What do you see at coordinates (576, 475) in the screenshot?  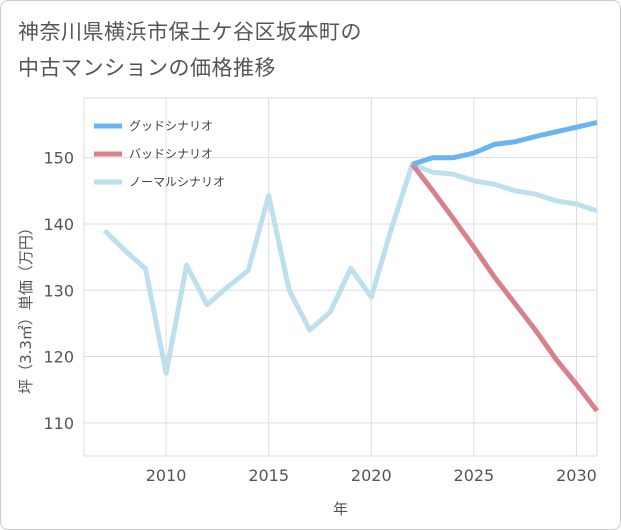 I see `x-tick-label: 2030` at bounding box center [576, 475].